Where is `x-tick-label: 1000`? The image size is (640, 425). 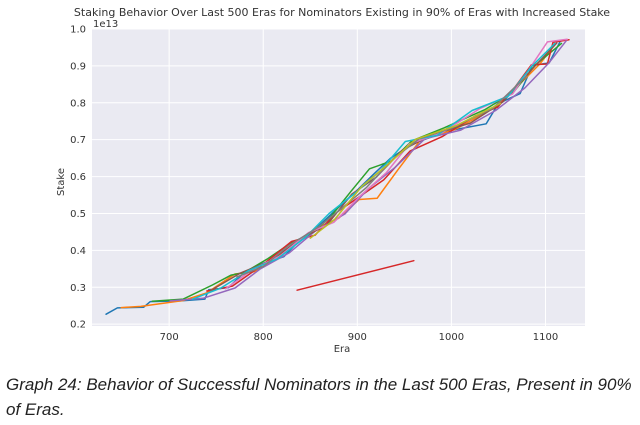 x-tick-label: 1000 is located at coordinates (451, 337).